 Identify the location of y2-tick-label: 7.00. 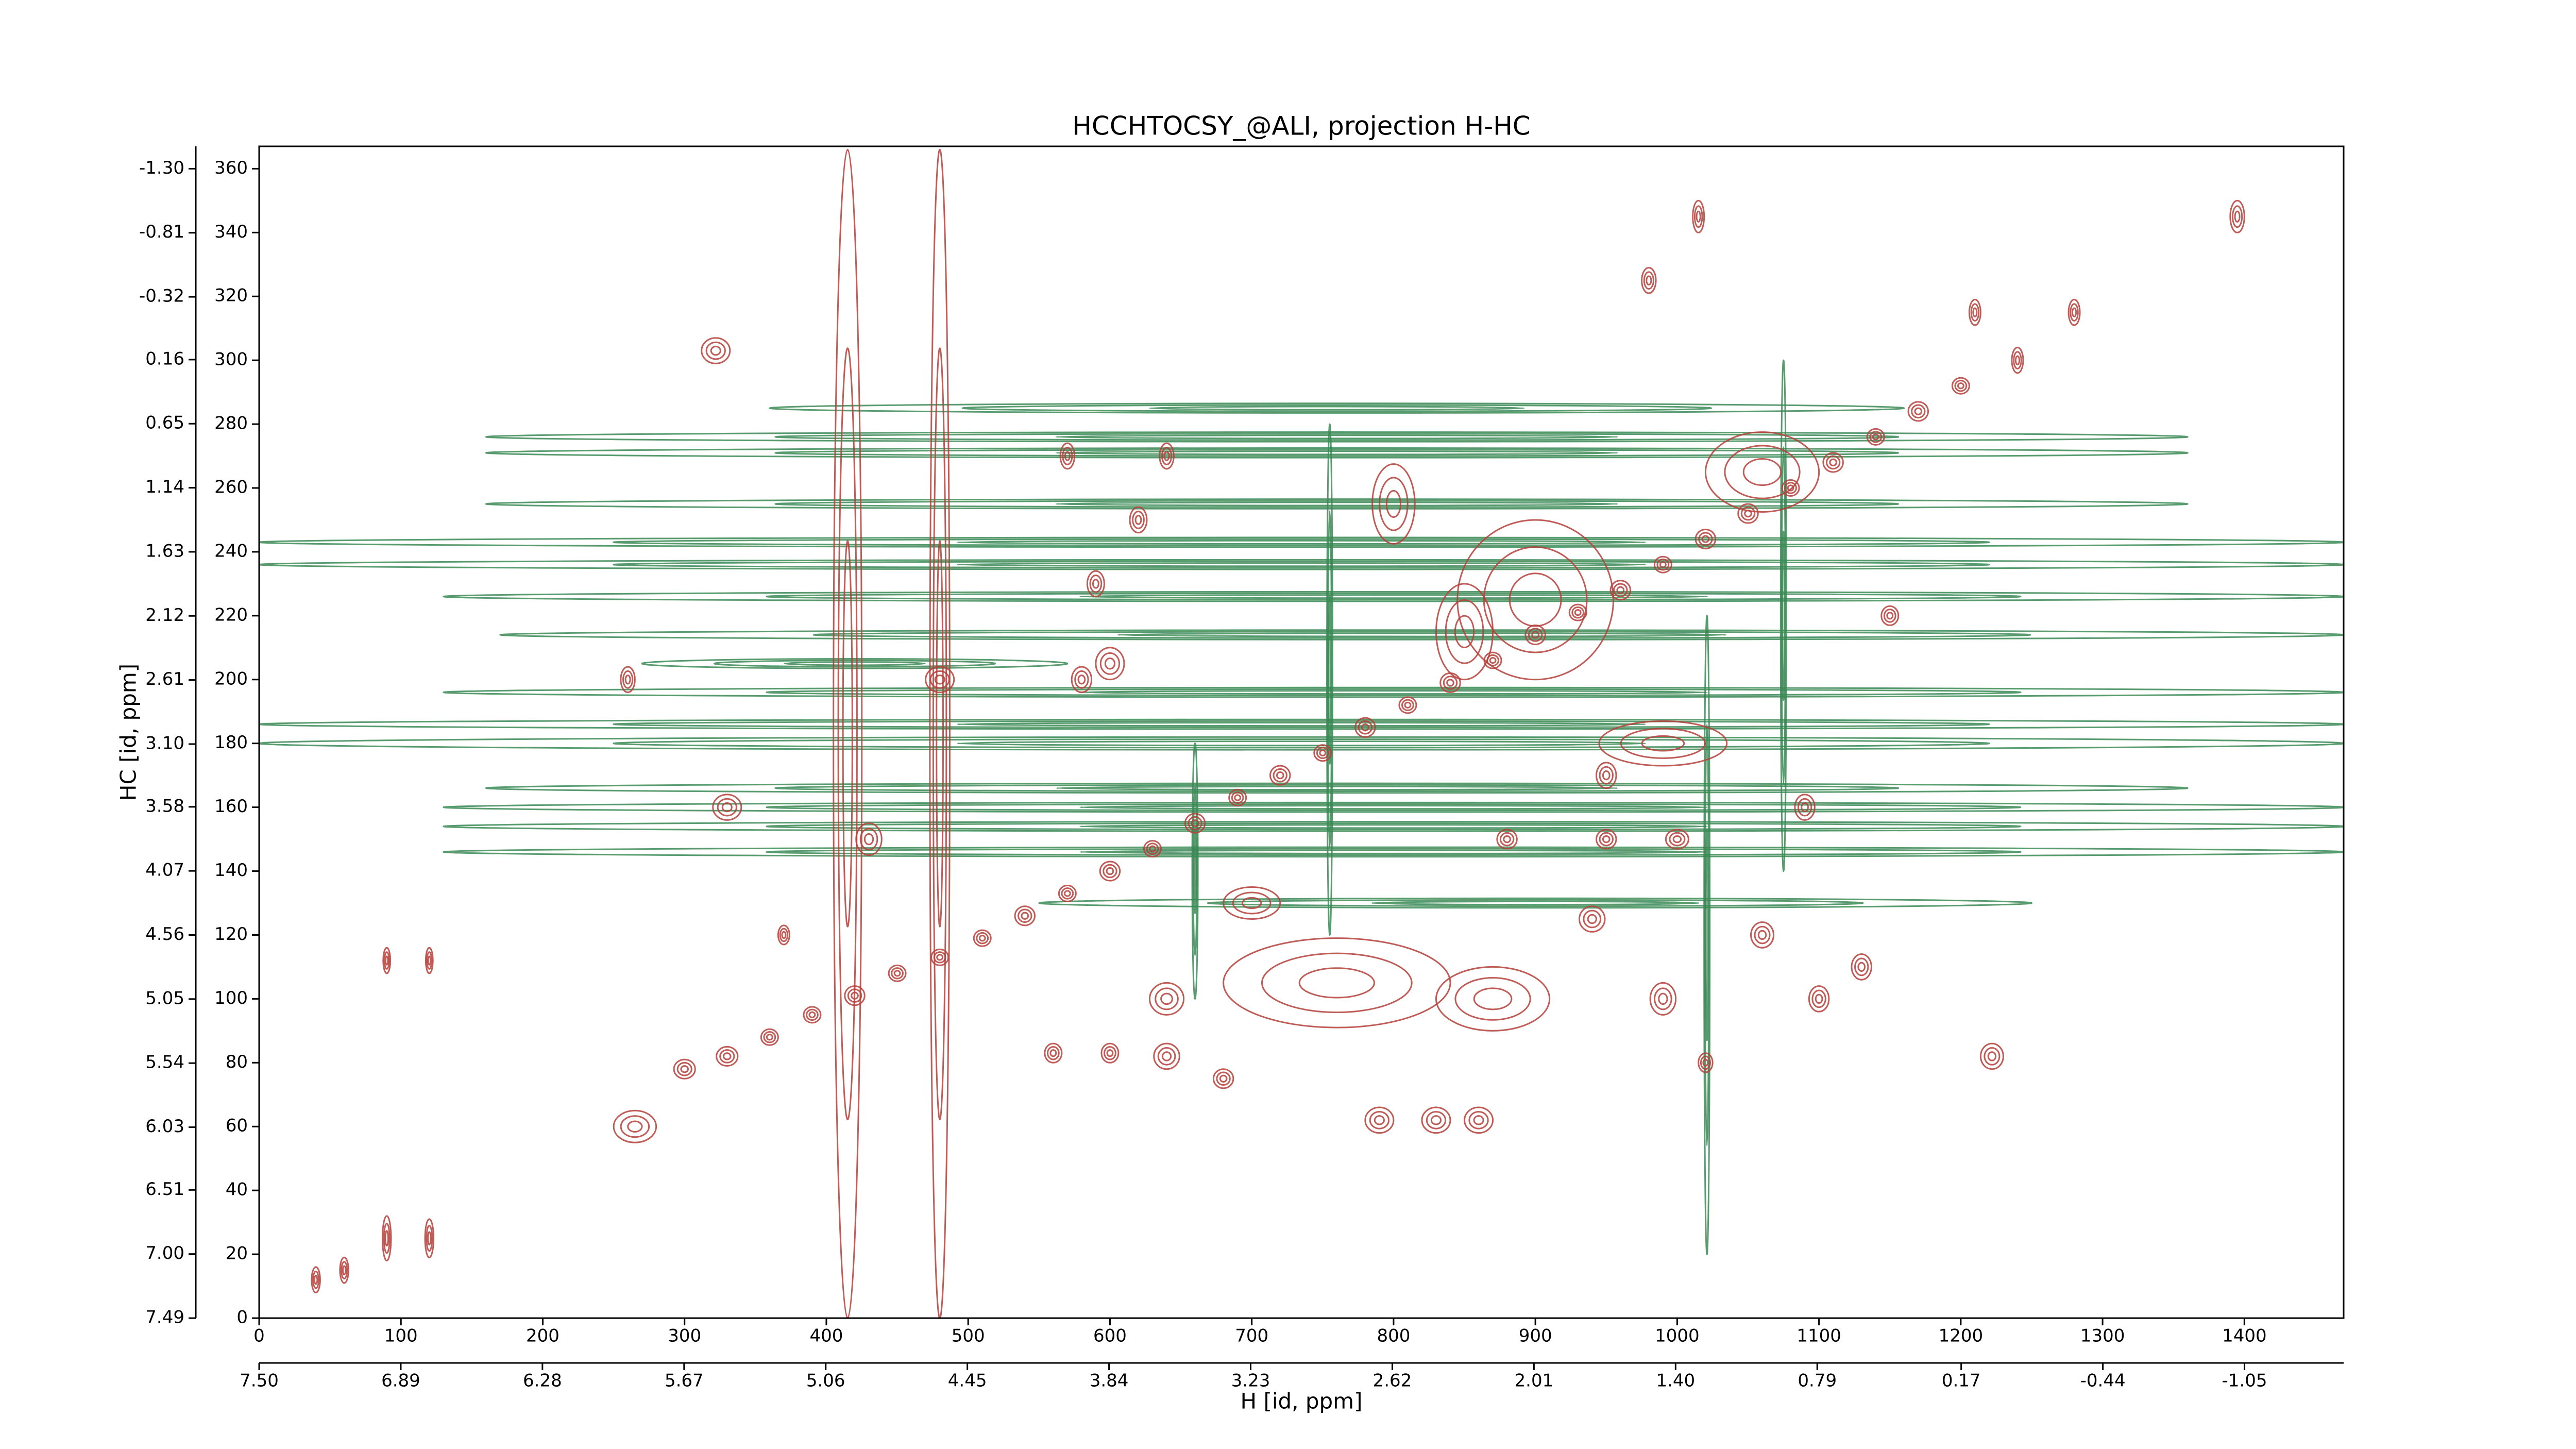
(164, 1253).